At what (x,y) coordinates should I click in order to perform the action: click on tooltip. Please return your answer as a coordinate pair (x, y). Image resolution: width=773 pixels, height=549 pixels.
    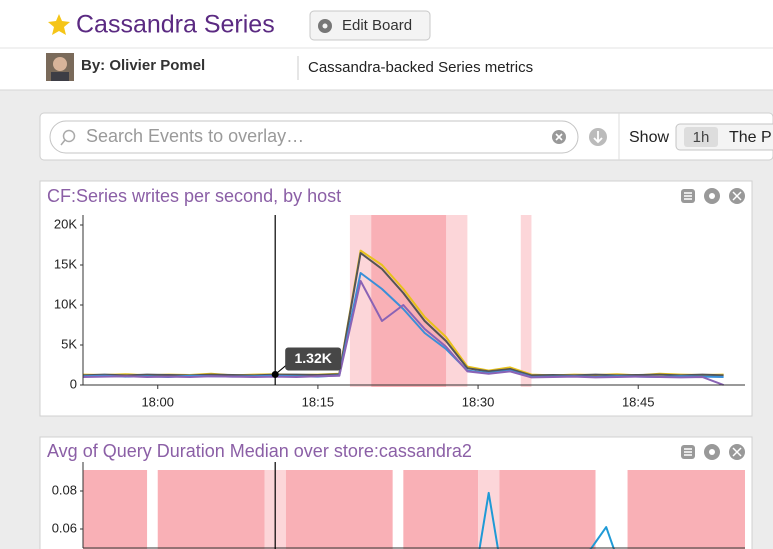
    Looking at the image, I should click on (313, 359).